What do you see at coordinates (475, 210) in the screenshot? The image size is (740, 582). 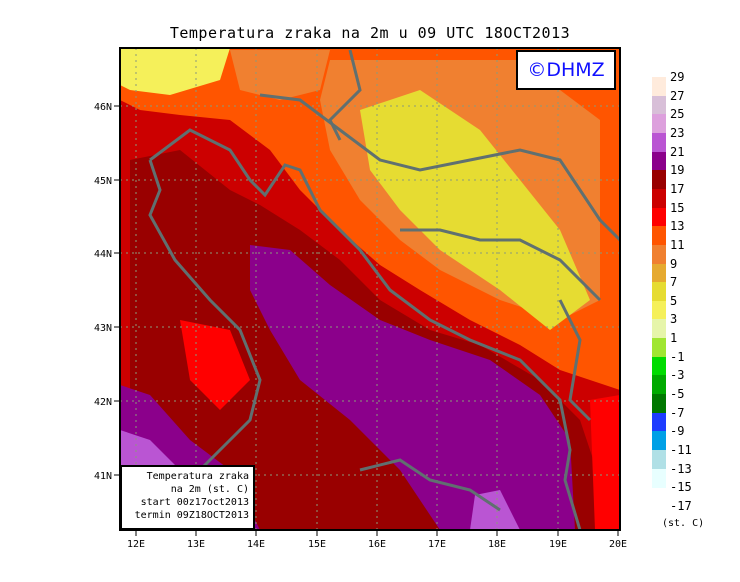 I see `inland-yellow-area` at bounding box center [475, 210].